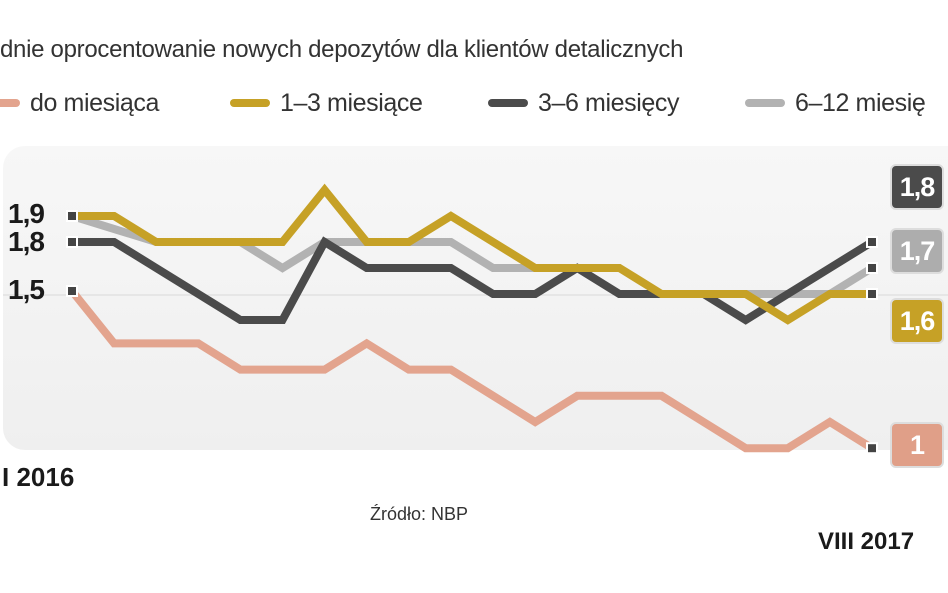 Image resolution: width=948 pixels, height=593 pixels. I want to click on x-tick-label-end: VIII 2017, so click(866, 541).